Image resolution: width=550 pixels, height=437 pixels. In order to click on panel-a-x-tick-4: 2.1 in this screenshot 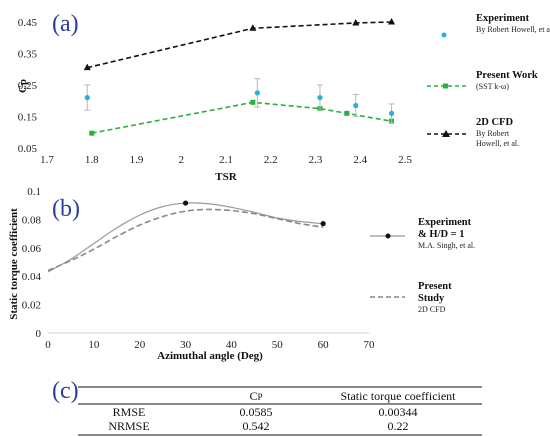, I will do `click(226, 160)`.